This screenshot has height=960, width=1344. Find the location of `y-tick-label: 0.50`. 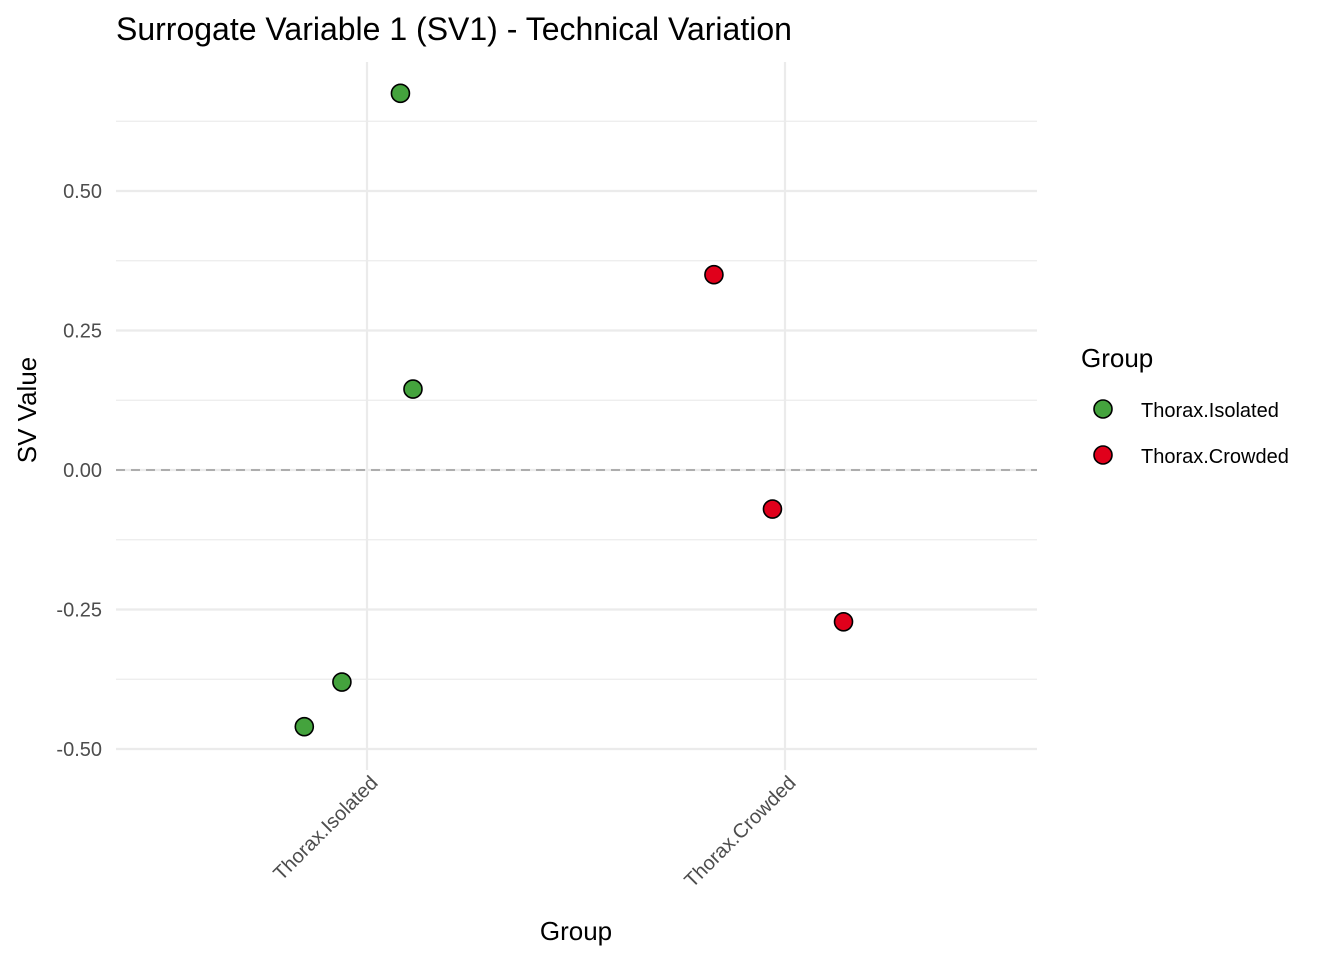

y-tick-label: 0.50 is located at coordinates (82, 192).